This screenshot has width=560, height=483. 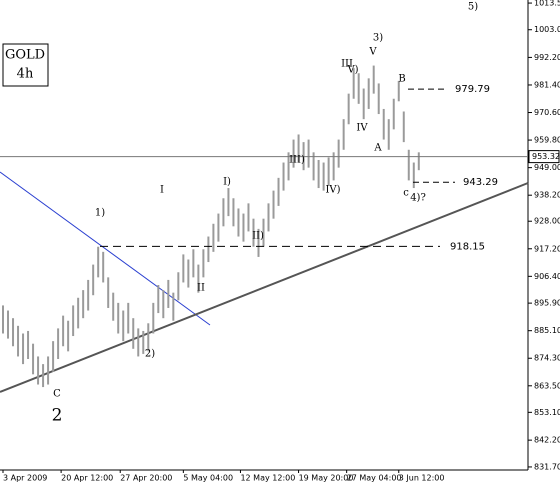 I want to click on title-box, so click(x=25, y=65).